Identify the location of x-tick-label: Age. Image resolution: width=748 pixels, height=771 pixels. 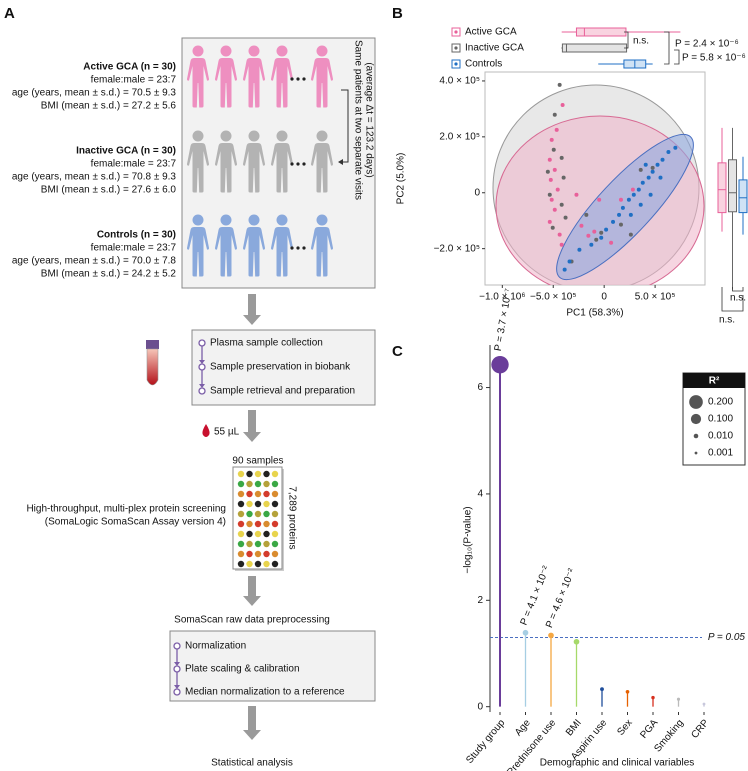
(523, 727).